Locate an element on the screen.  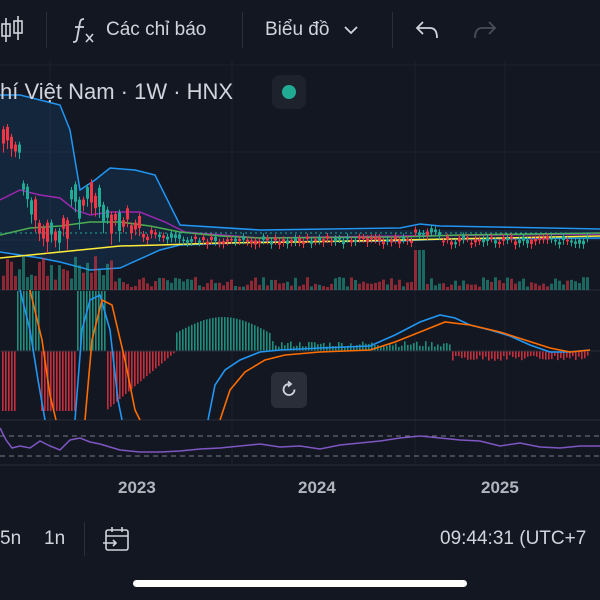
home-indicator-area is located at coordinates (300, 584).